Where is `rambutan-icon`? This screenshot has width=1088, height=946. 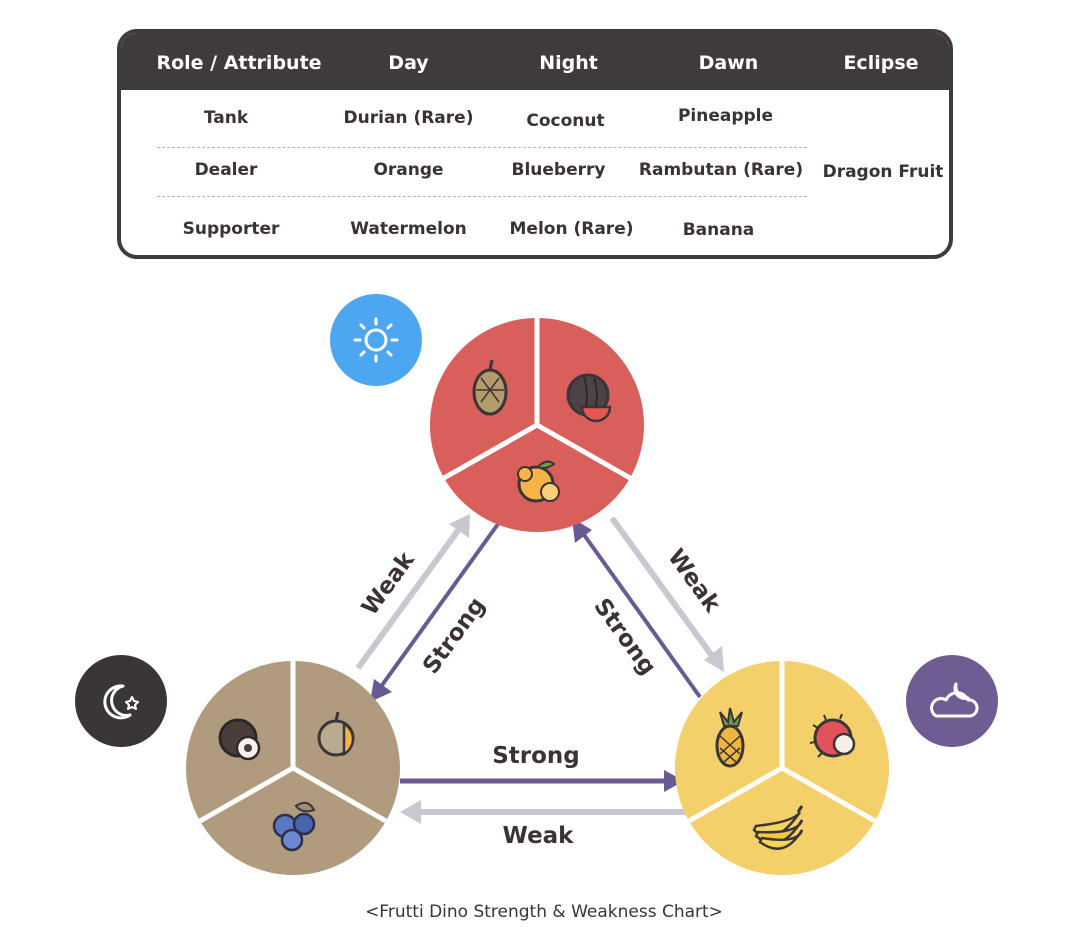 rambutan-icon is located at coordinates (832, 735).